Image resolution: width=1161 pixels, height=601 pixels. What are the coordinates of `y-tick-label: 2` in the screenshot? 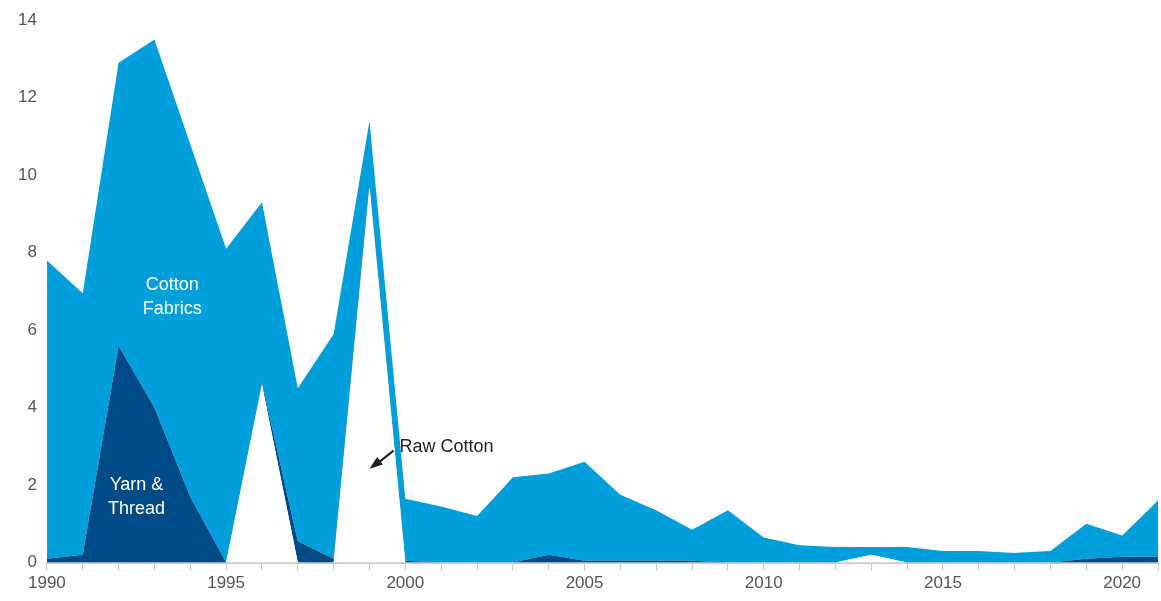 It's located at (32, 484).